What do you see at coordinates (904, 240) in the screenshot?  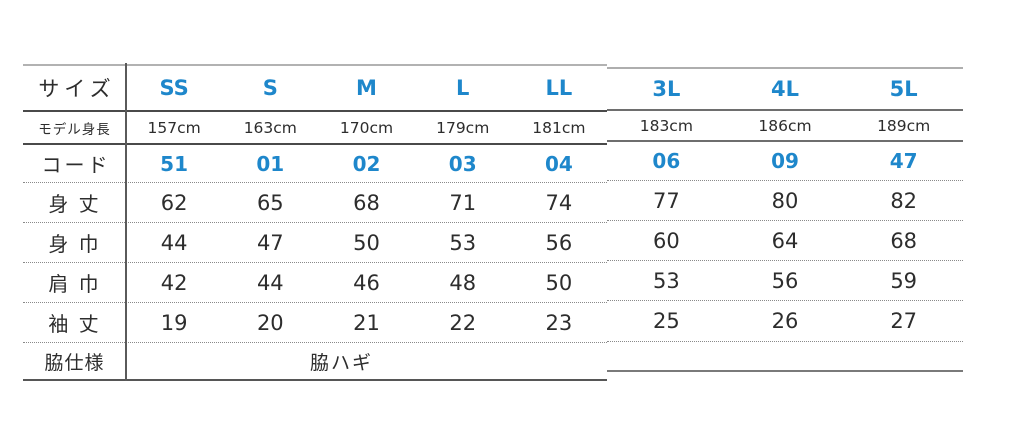 I see `body-width-value: 68` at bounding box center [904, 240].